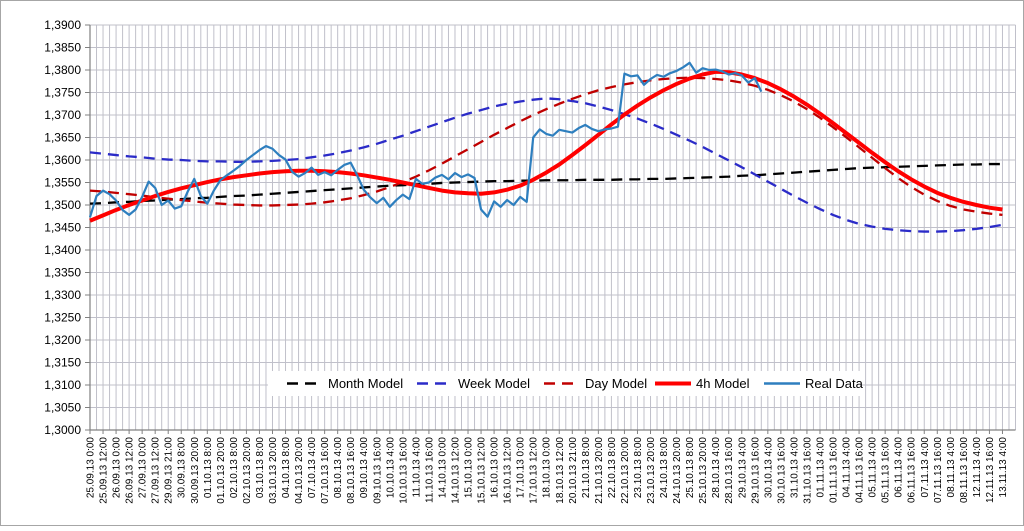 The width and height of the screenshot is (1024, 531). I want to click on x-axis-tick-label: 25.09.13 12:00, so click(104, 470).